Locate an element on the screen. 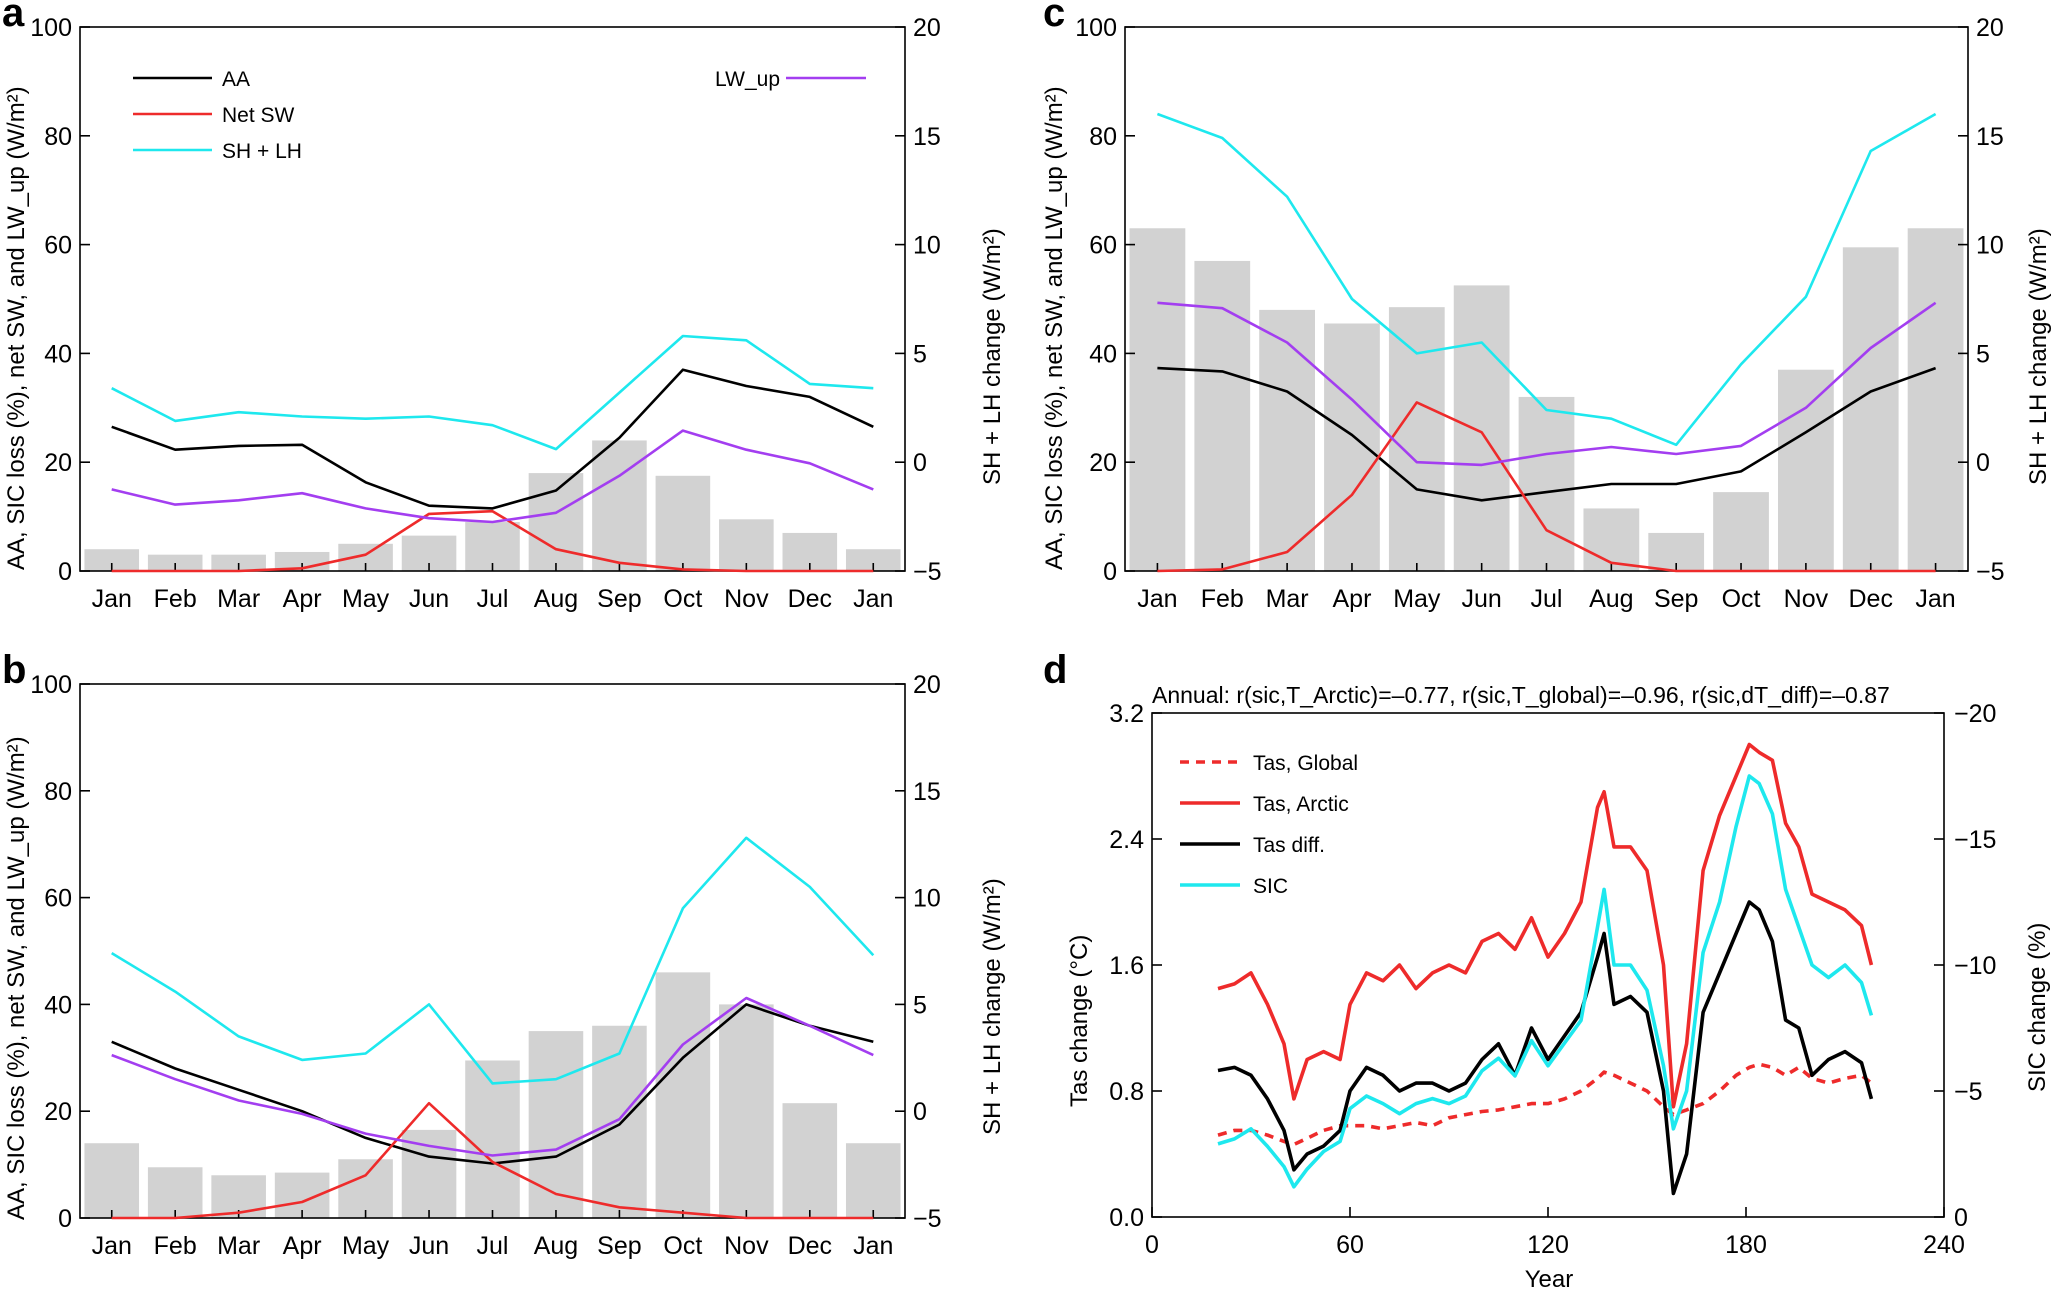 Image resolution: width=2062 pixels, height=1289 pixels. ytick-left-label: 2.4 is located at coordinates (1126, 840).